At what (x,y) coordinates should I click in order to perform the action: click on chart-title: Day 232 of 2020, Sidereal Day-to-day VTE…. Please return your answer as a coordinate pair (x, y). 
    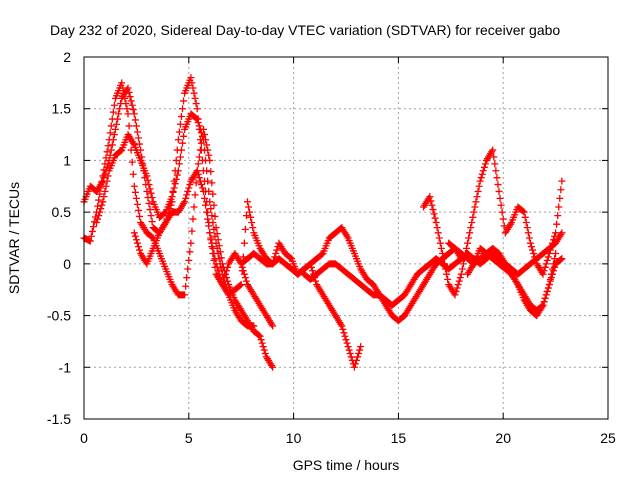
    Looking at the image, I should click on (305, 30).